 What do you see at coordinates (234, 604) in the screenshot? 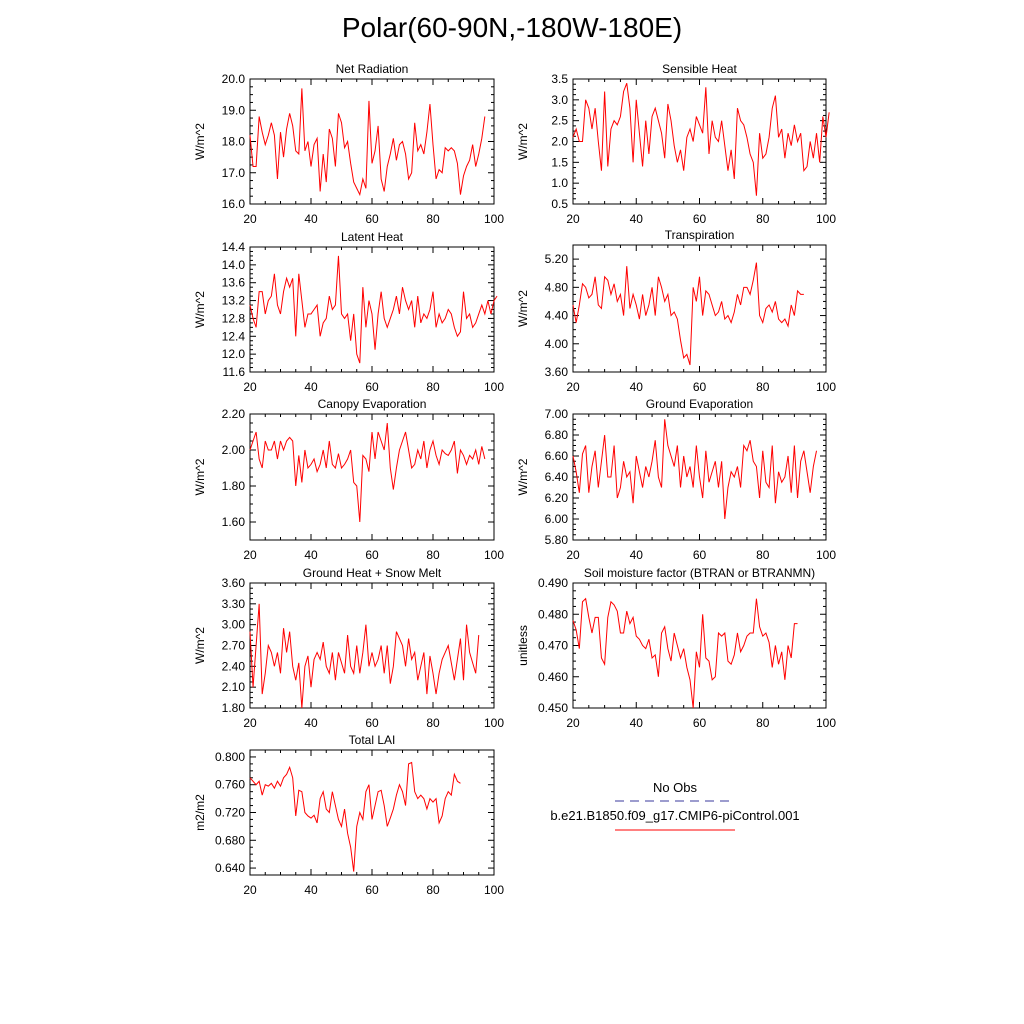
I see `y-tick-label: 3.30` at bounding box center [234, 604].